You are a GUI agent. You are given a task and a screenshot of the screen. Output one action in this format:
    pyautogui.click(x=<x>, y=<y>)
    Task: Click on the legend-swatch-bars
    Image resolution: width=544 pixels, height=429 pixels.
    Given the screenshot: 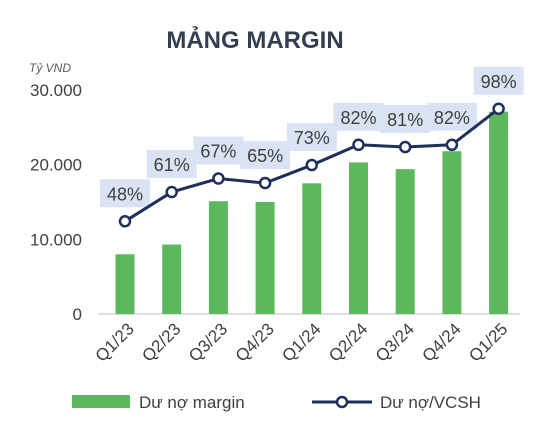 What is the action you would take?
    pyautogui.click(x=101, y=401)
    